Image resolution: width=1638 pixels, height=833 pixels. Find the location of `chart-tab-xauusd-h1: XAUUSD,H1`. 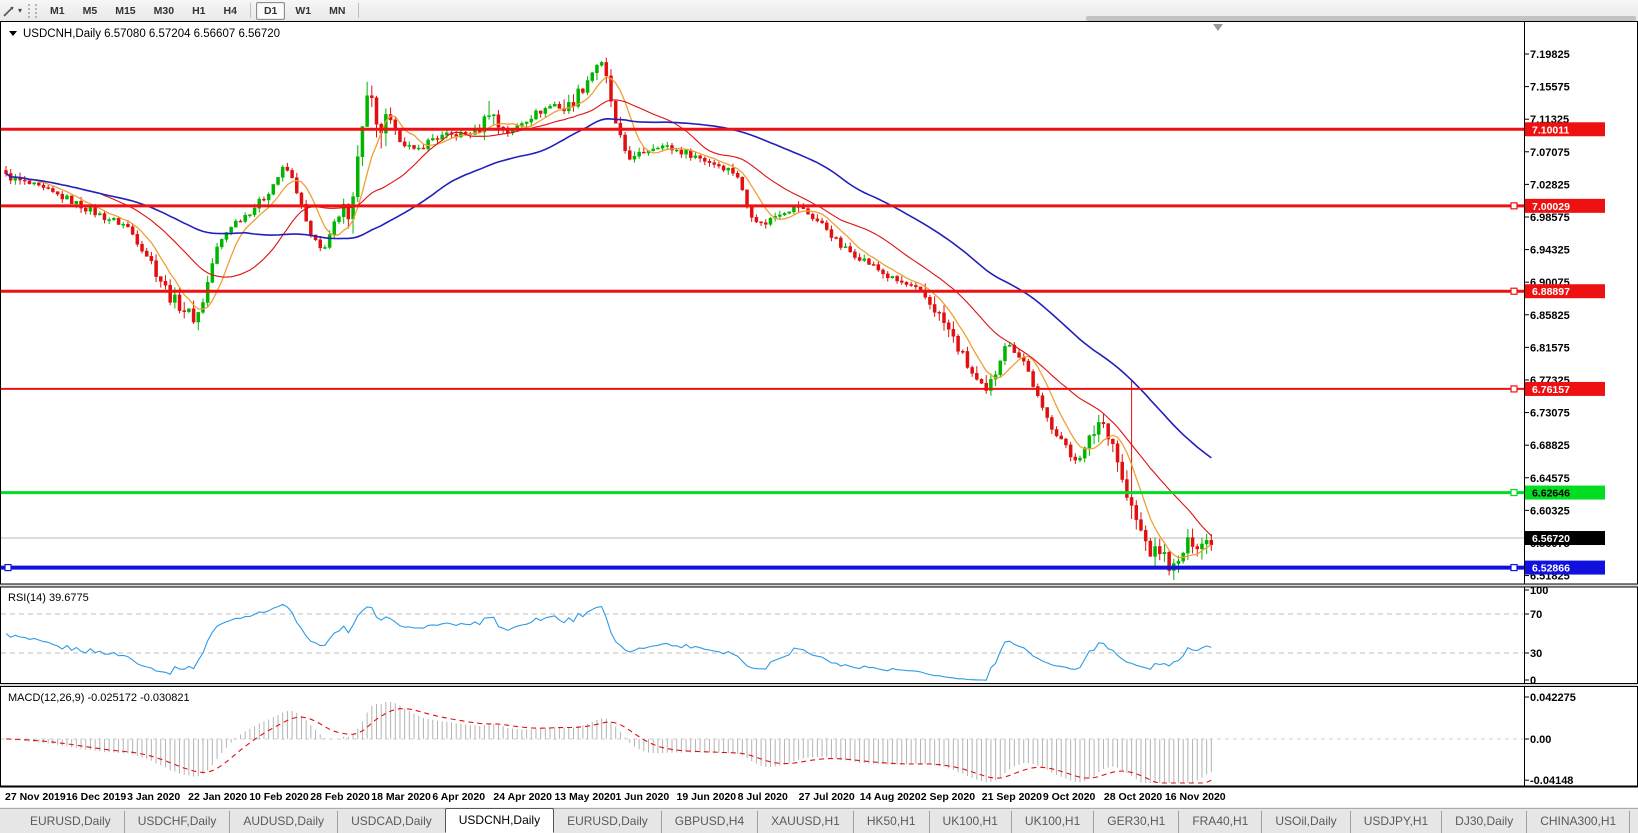

chart-tab-xauusd-h1: XAUUSD,H1 is located at coordinates (805, 822).